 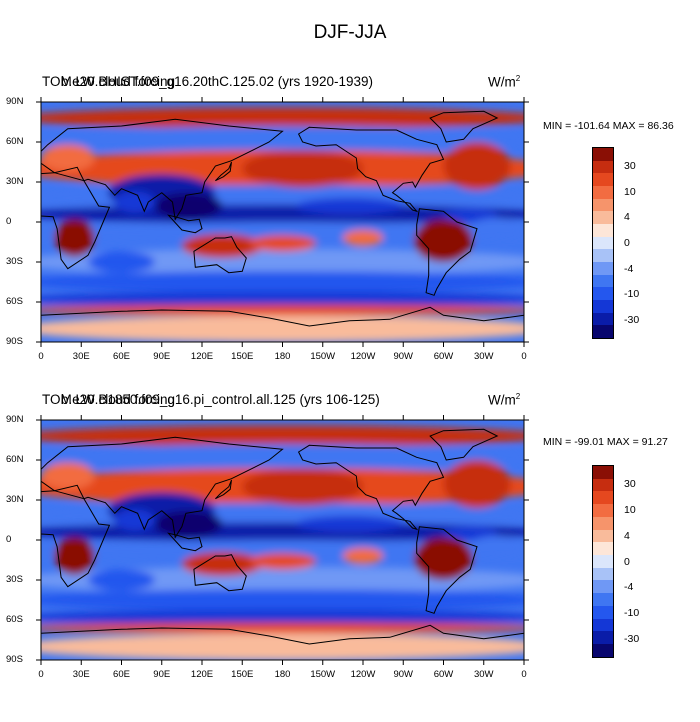 What do you see at coordinates (282, 356) in the screenshot?
I see `lon-tick-label: 180` at bounding box center [282, 356].